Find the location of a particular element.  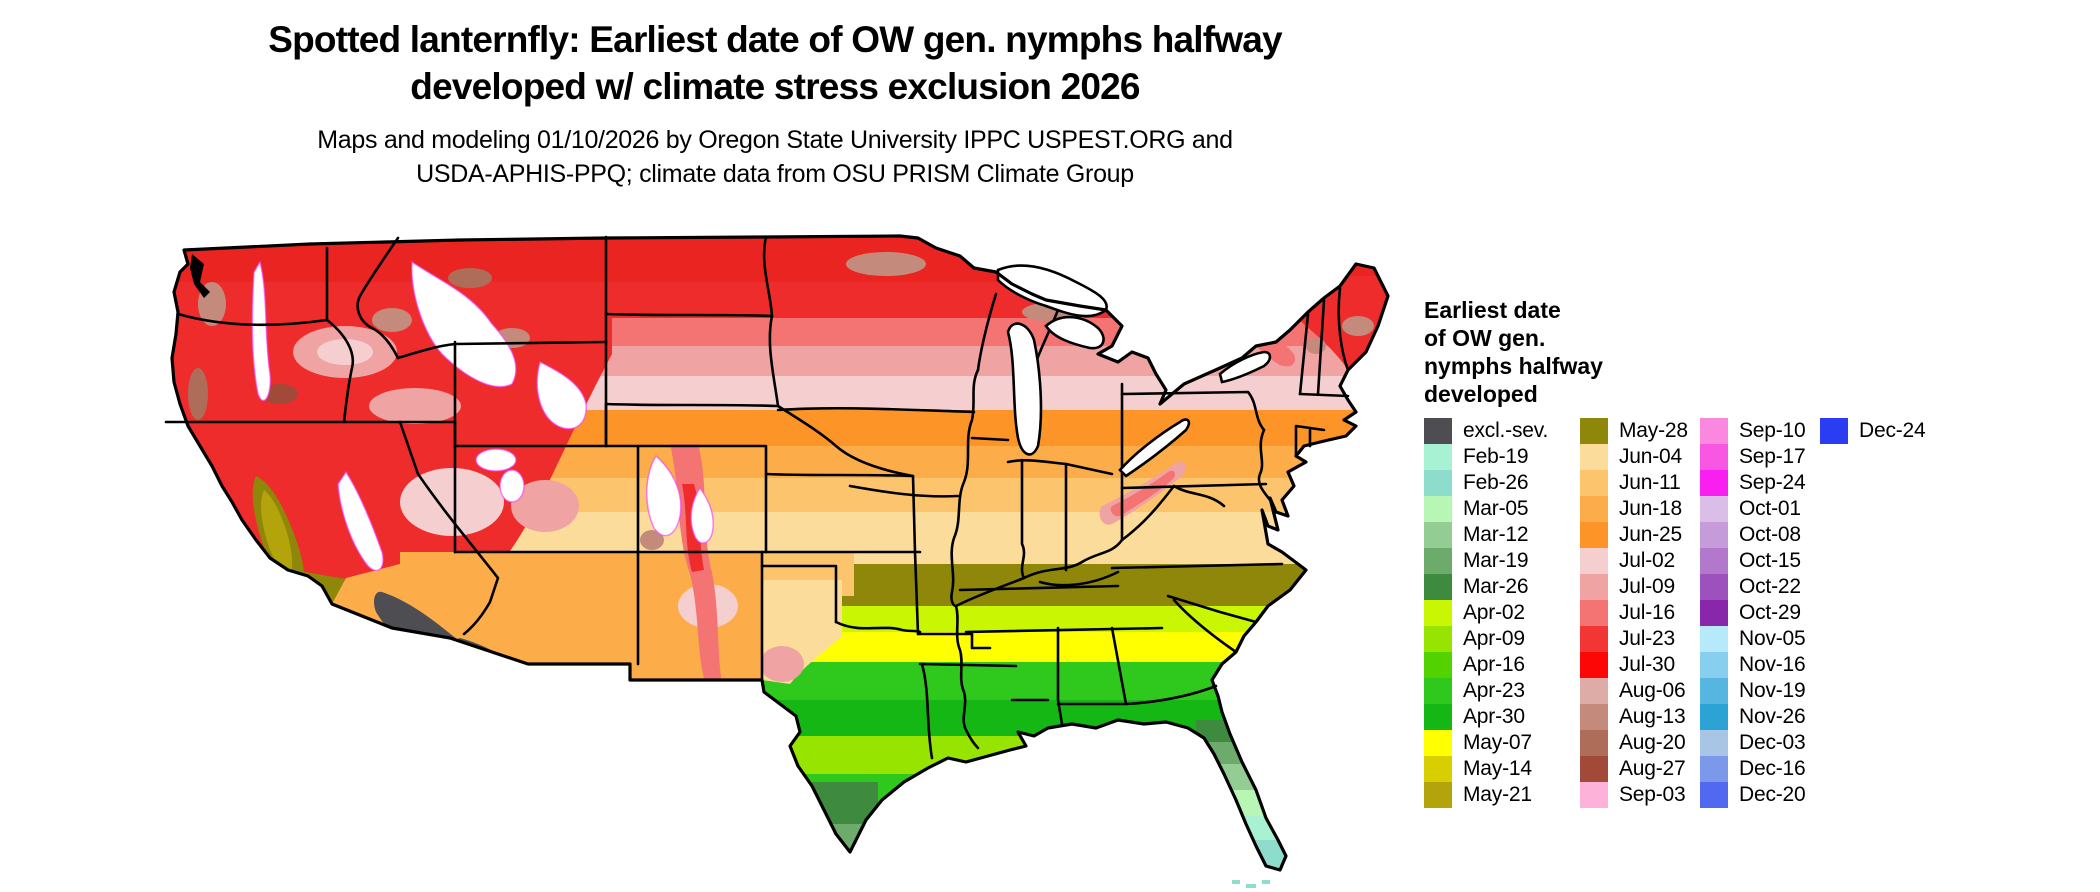

legend-label: Mar-19 is located at coordinates (1496, 560).